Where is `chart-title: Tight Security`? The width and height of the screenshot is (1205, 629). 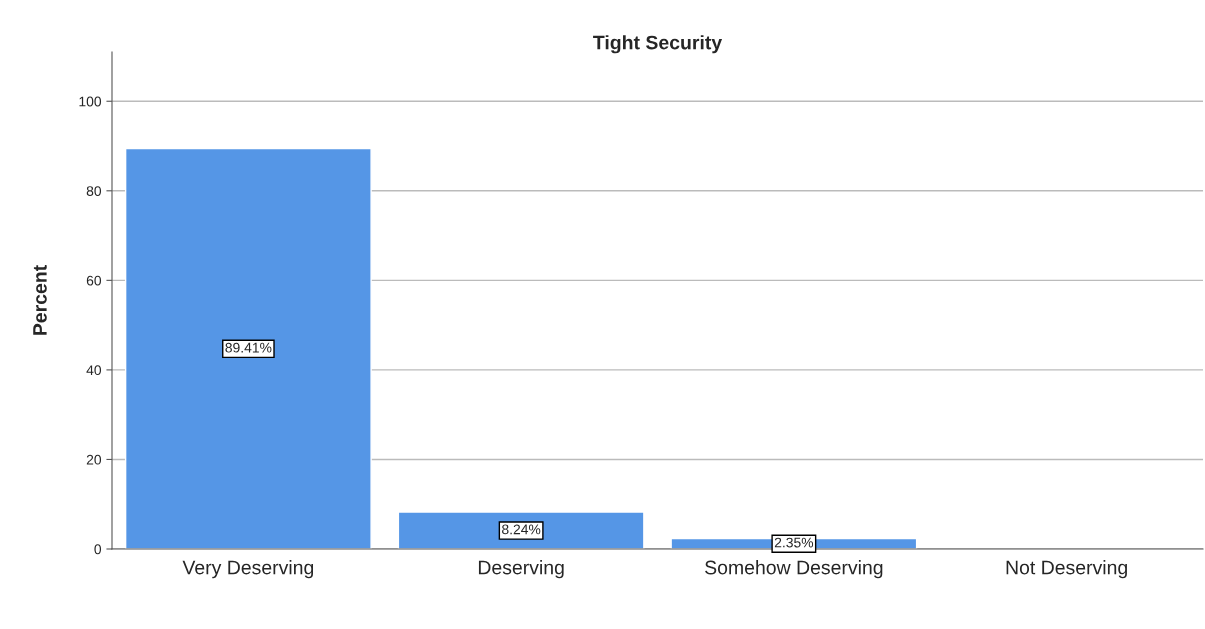
chart-title: Tight Security is located at coordinates (658, 44).